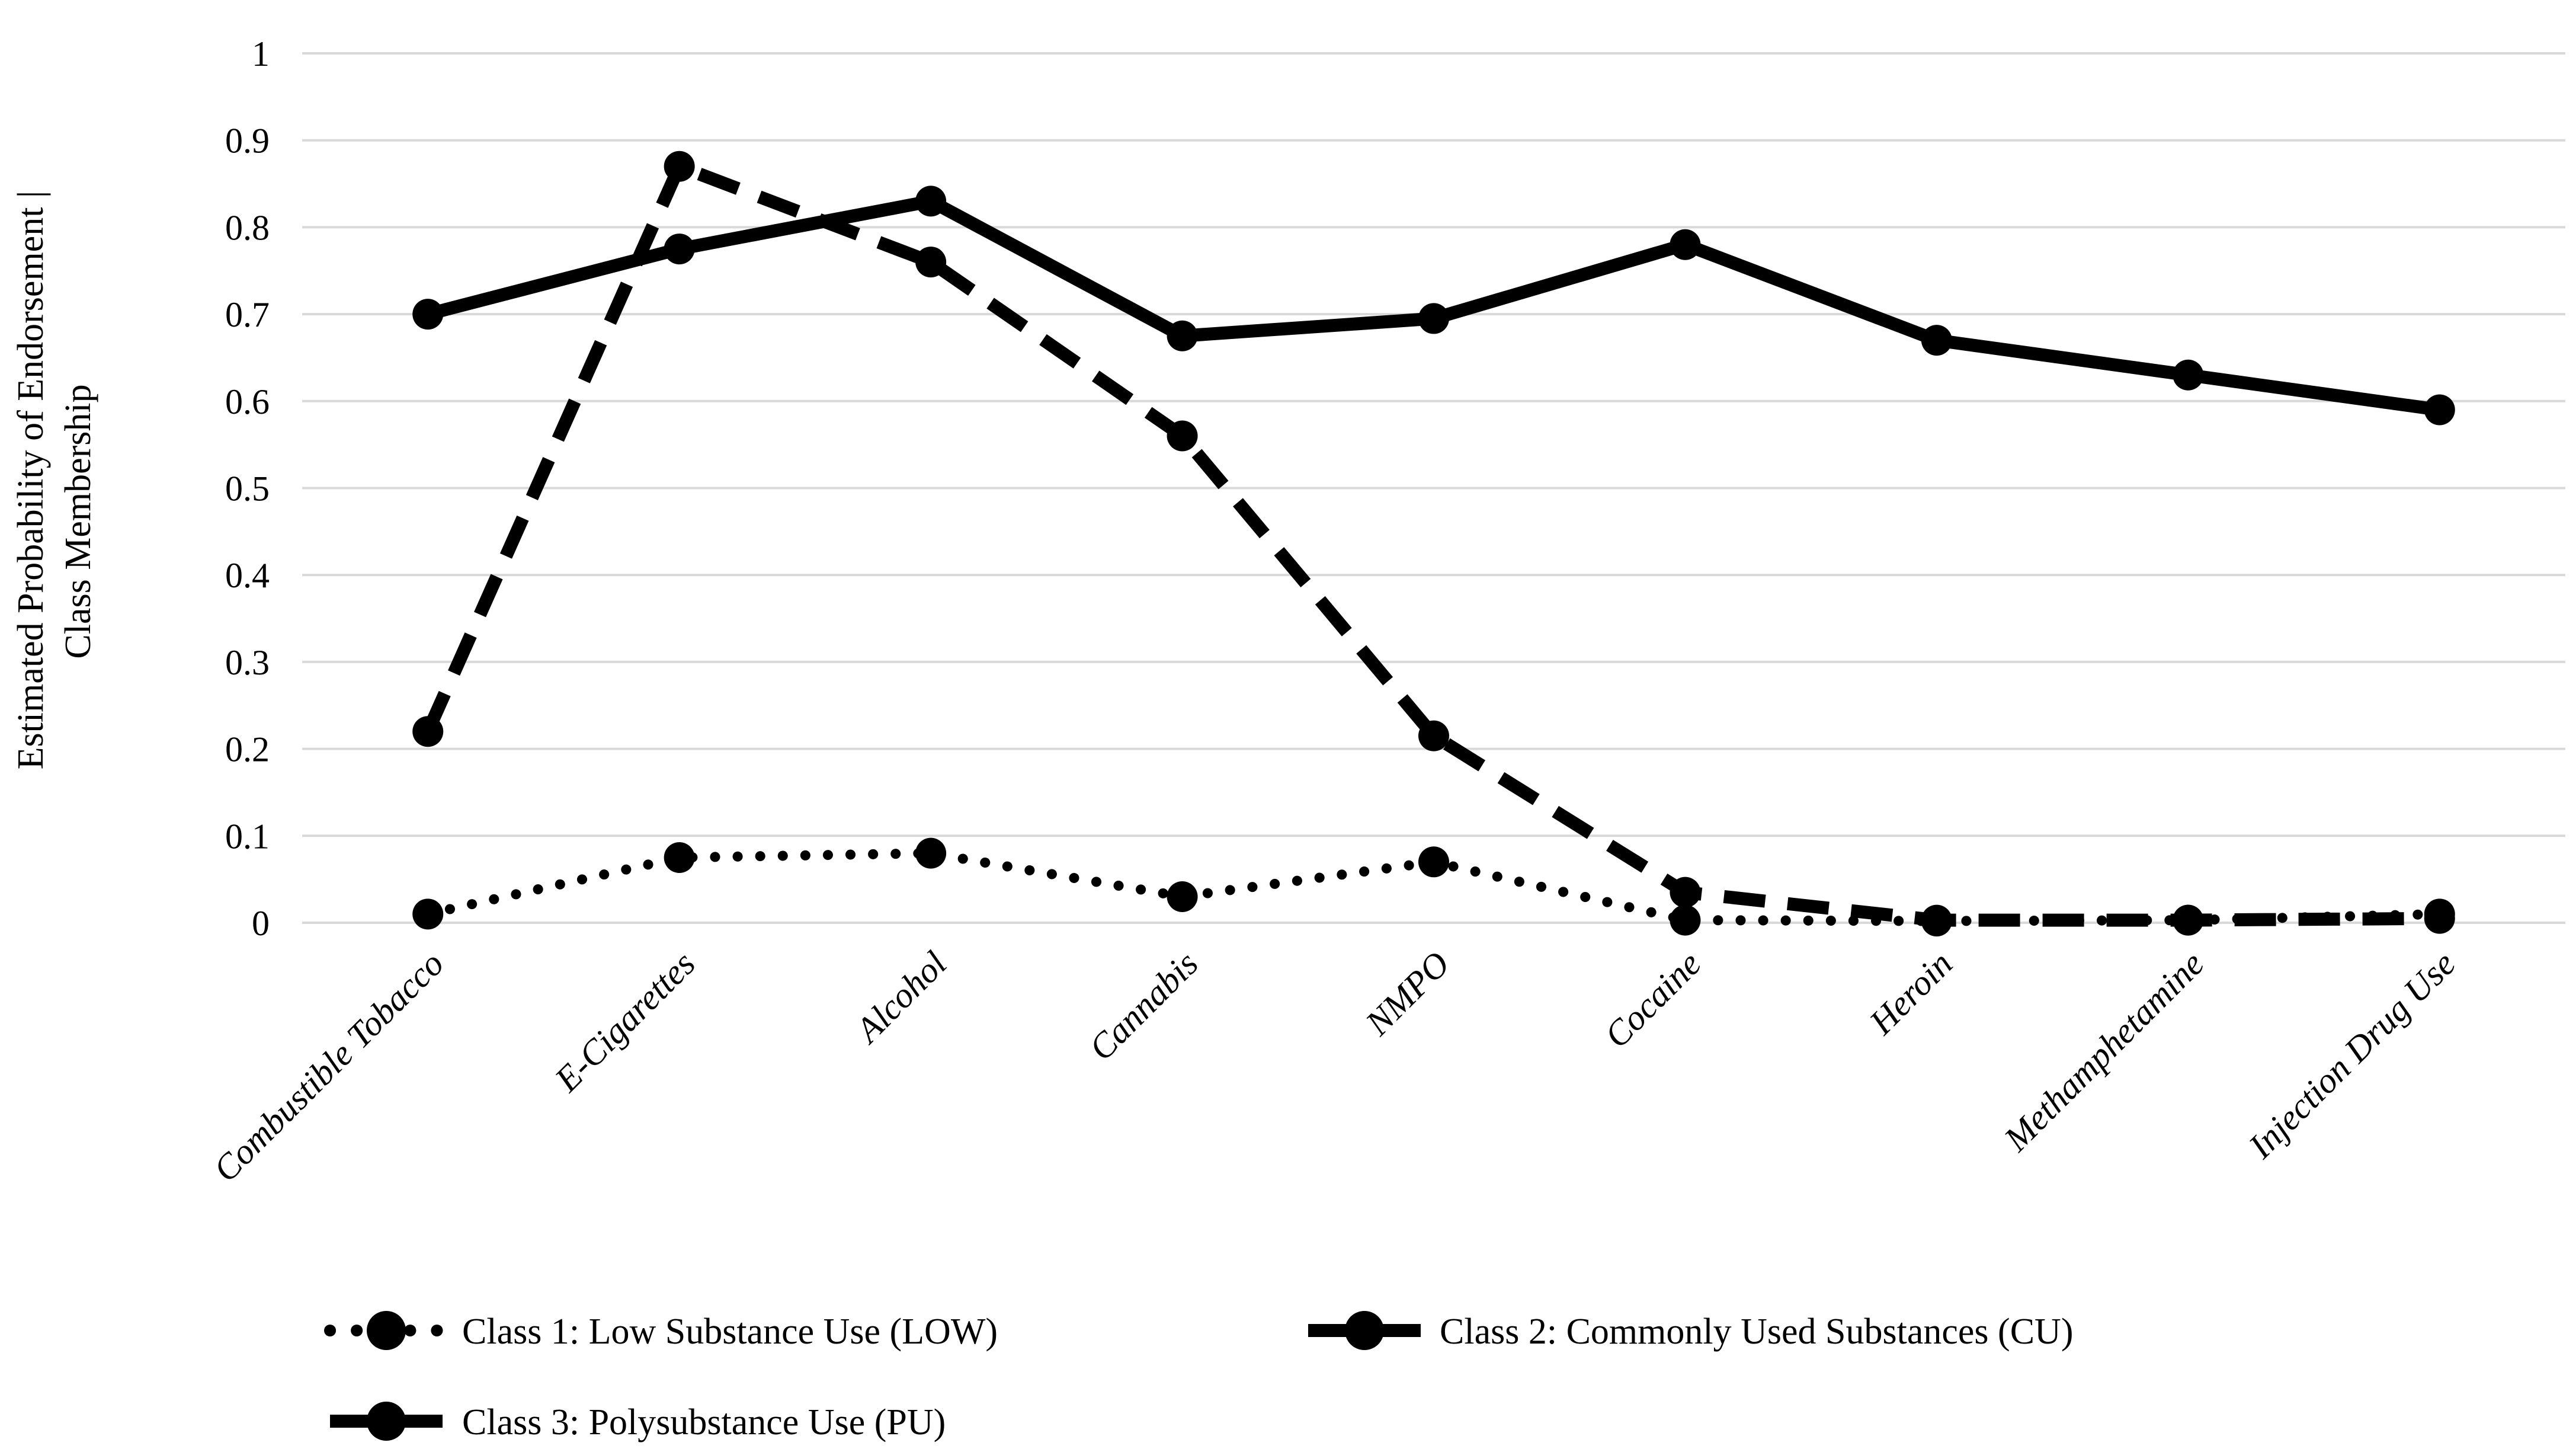 Image resolution: width=2576 pixels, height=1452 pixels. I want to click on y-tick-label: 0, so click(261, 923).